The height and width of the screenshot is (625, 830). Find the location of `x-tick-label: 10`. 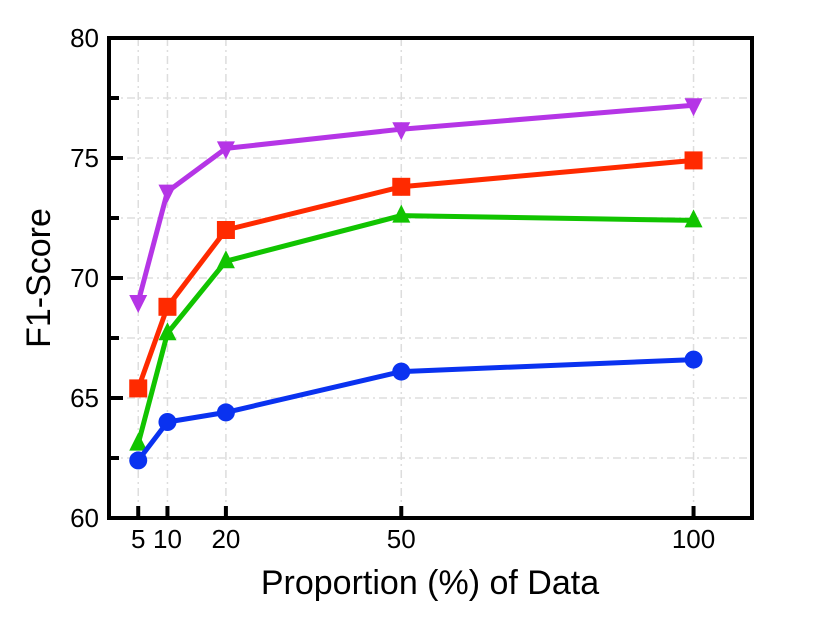

x-tick-label: 10 is located at coordinates (167, 539).